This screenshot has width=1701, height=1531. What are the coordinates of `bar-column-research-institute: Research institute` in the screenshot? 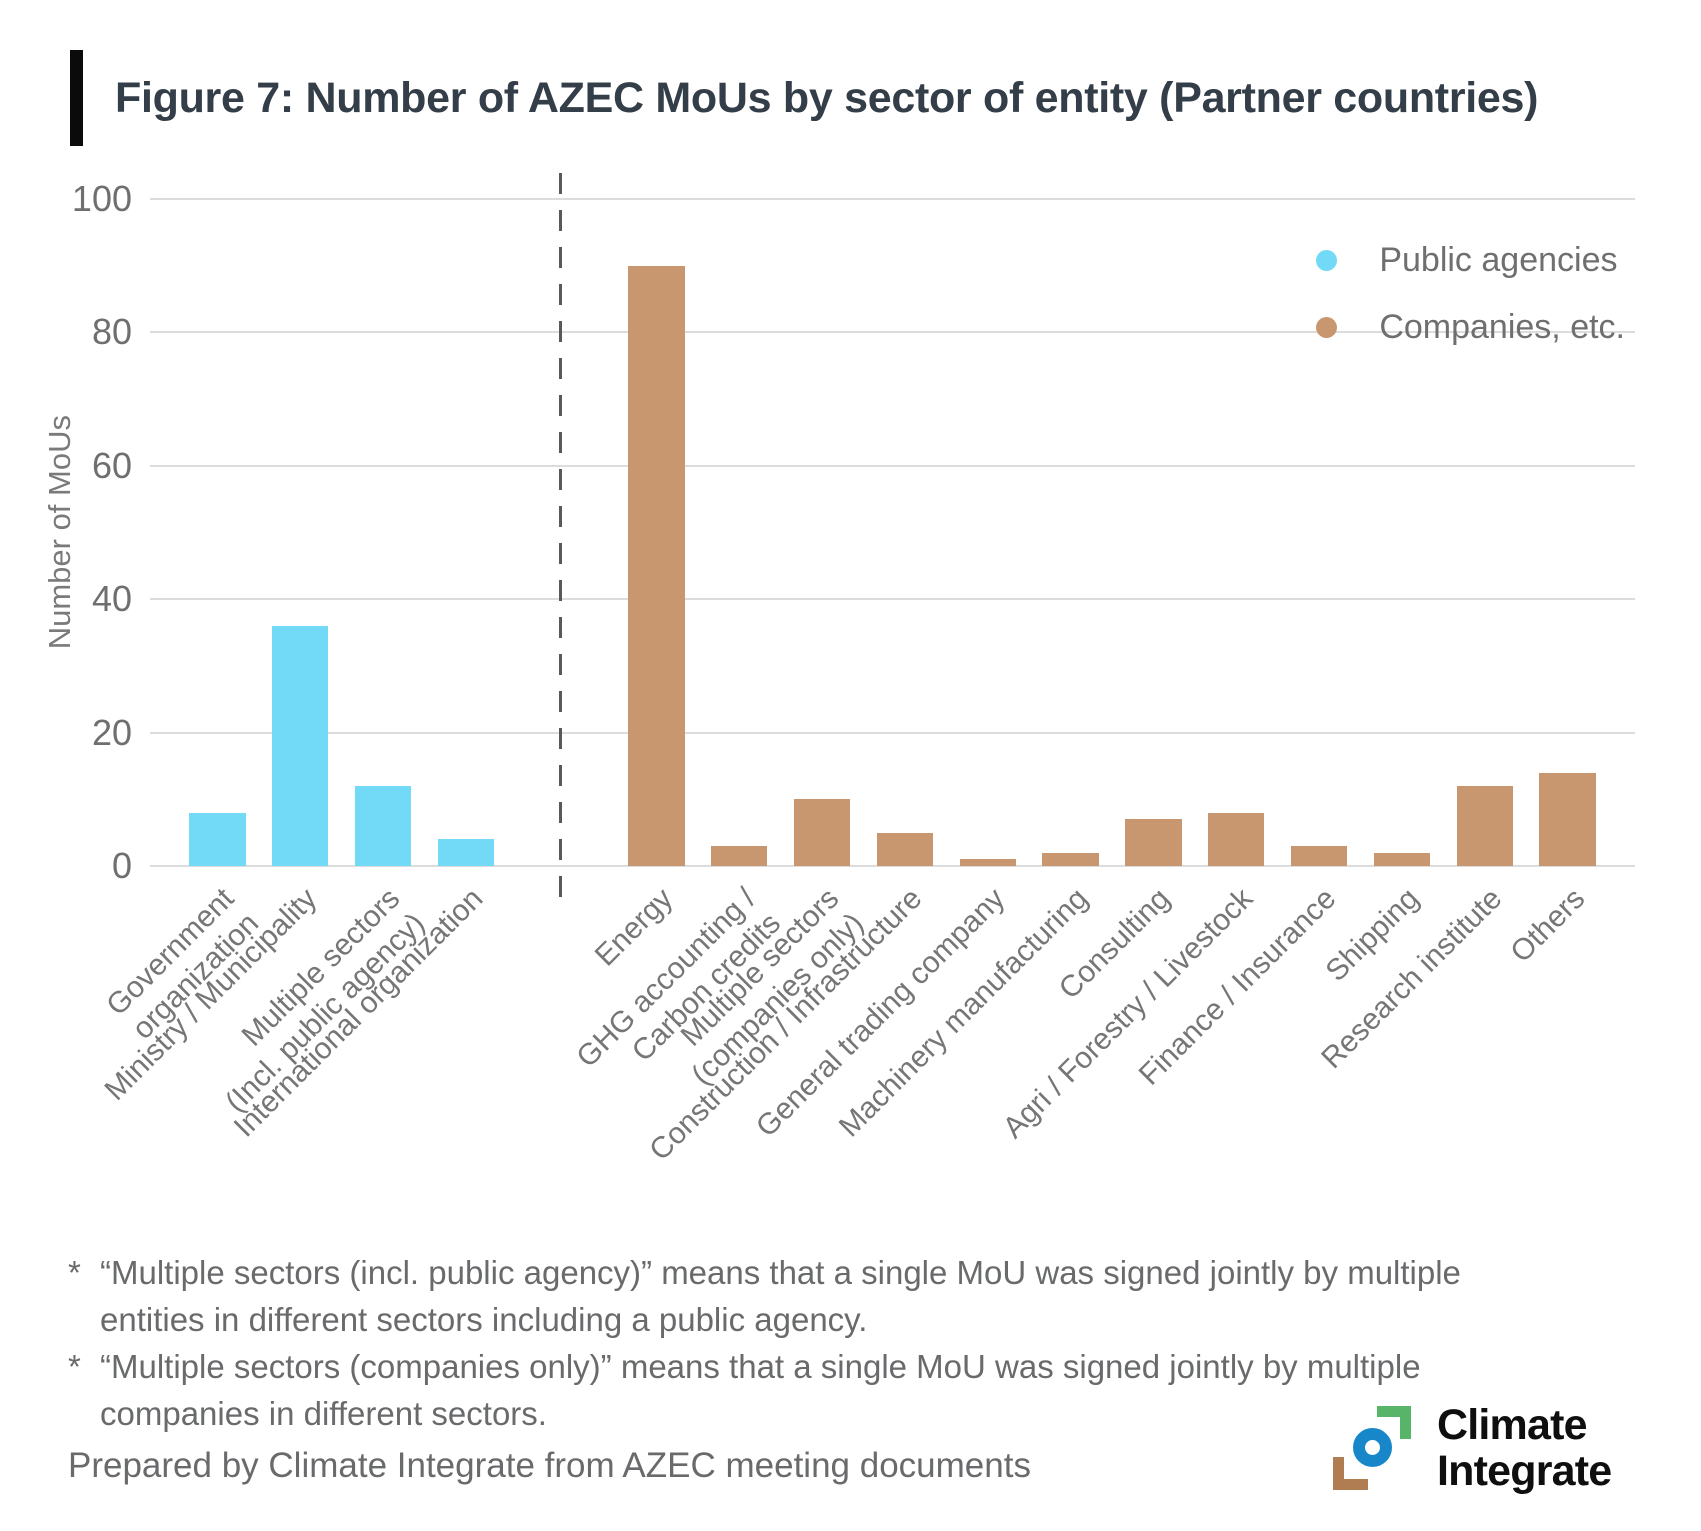 It's located at (1420, 637).